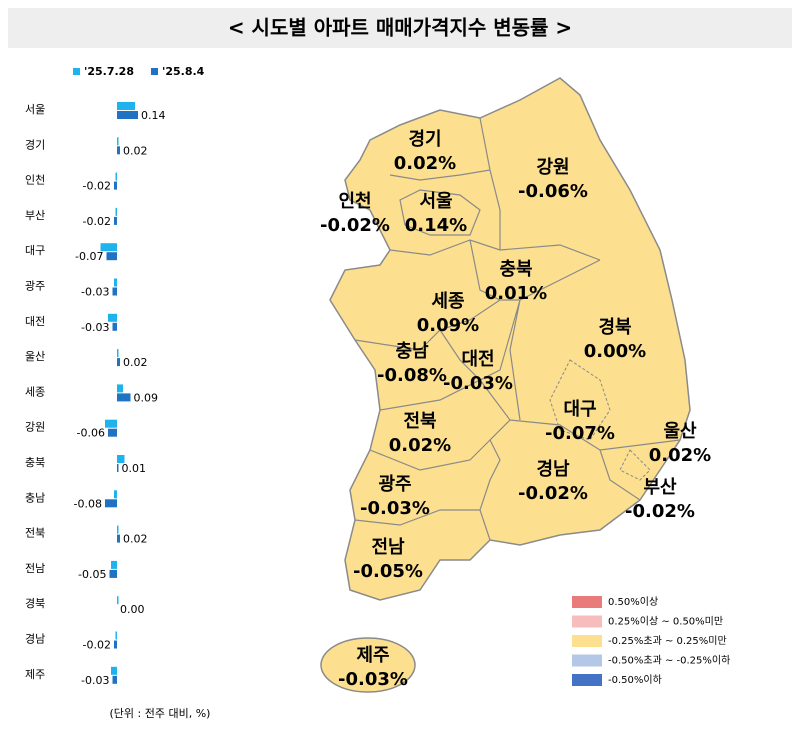 The image size is (800, 737). I want to click on region-name: 부산, so click(660, 487).